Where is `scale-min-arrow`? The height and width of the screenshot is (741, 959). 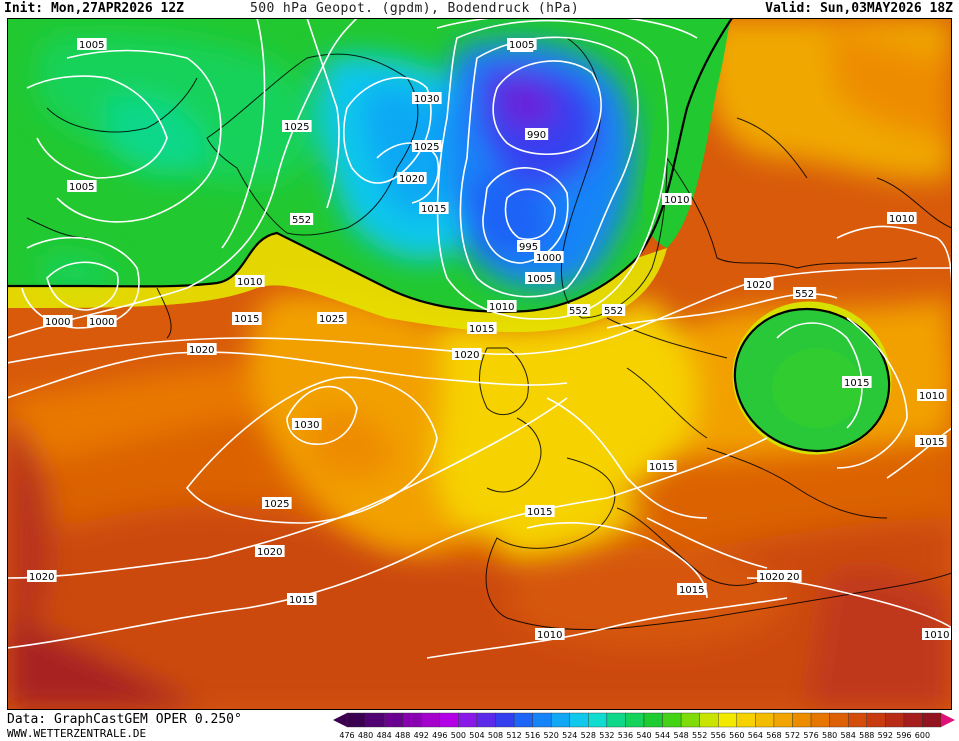
scale-min-arrow is located at coordinates (340, 720).